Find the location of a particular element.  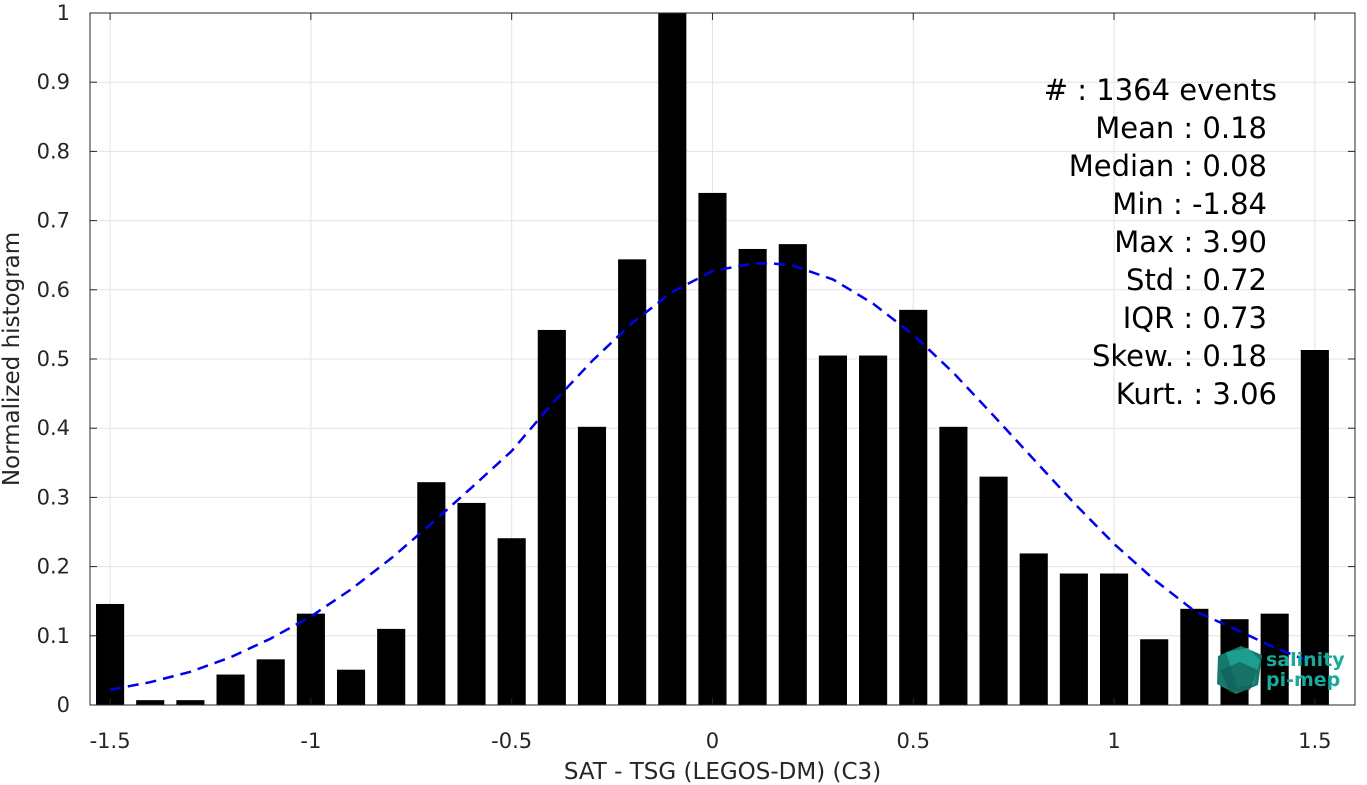

x-axis-label: SAT - TSG (LEGOS-DM) (C3) is located at coordinates (722, 772).